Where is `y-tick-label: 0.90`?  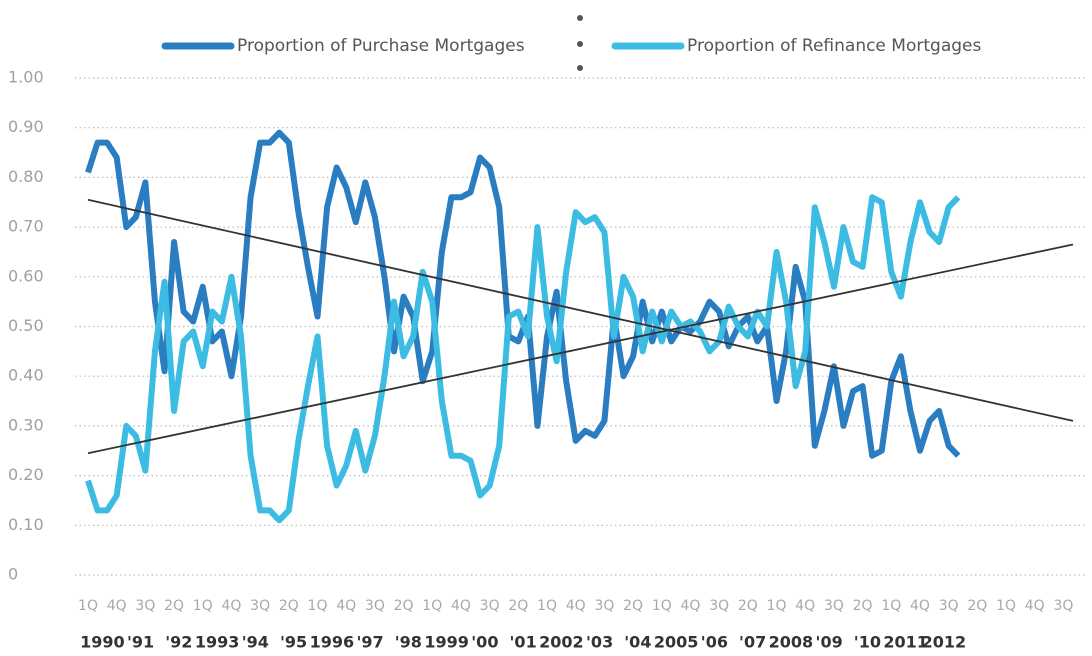 y-tick-label: 0.90 is located at coordinates (26, 126).